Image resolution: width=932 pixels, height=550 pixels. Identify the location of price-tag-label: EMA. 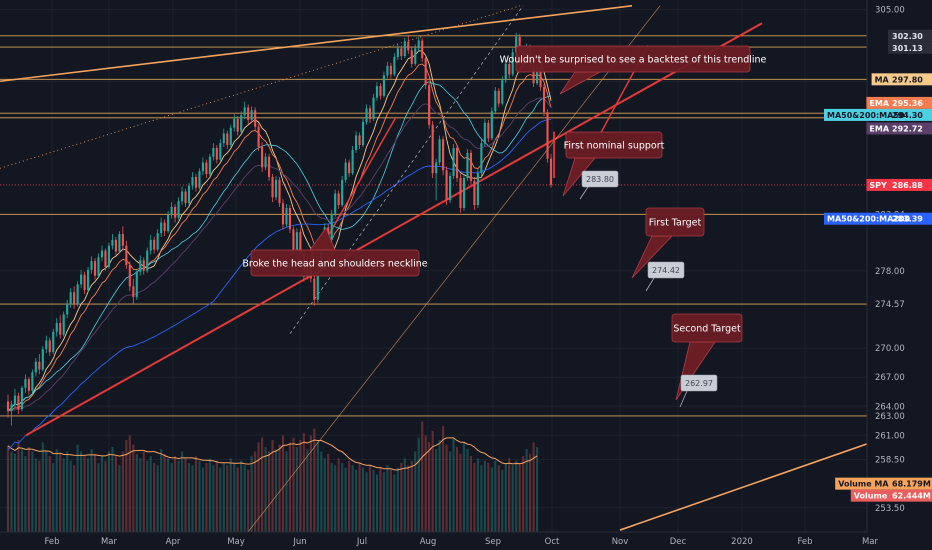
(879, 128).